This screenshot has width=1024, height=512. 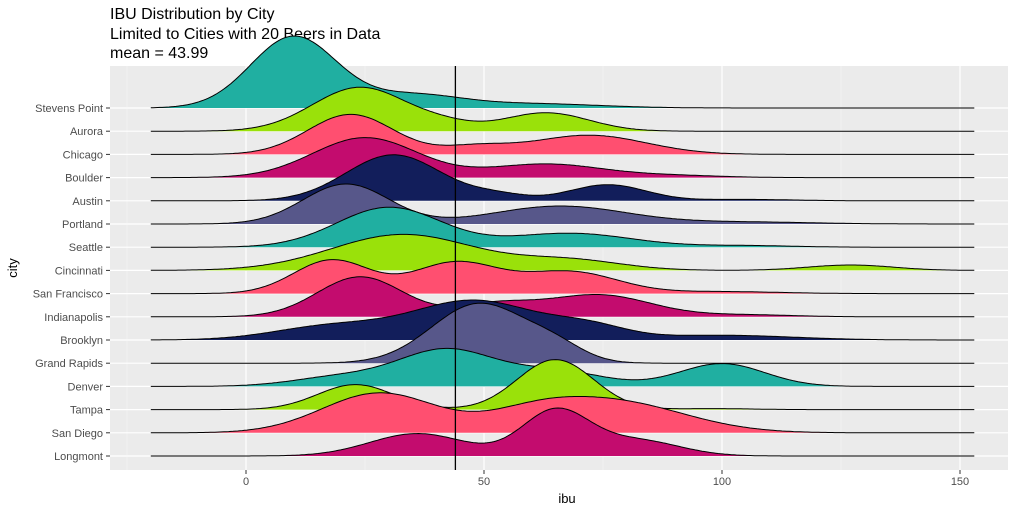 I want to click on y-tick-label: Indianapolis, so click(x=73, y=318).